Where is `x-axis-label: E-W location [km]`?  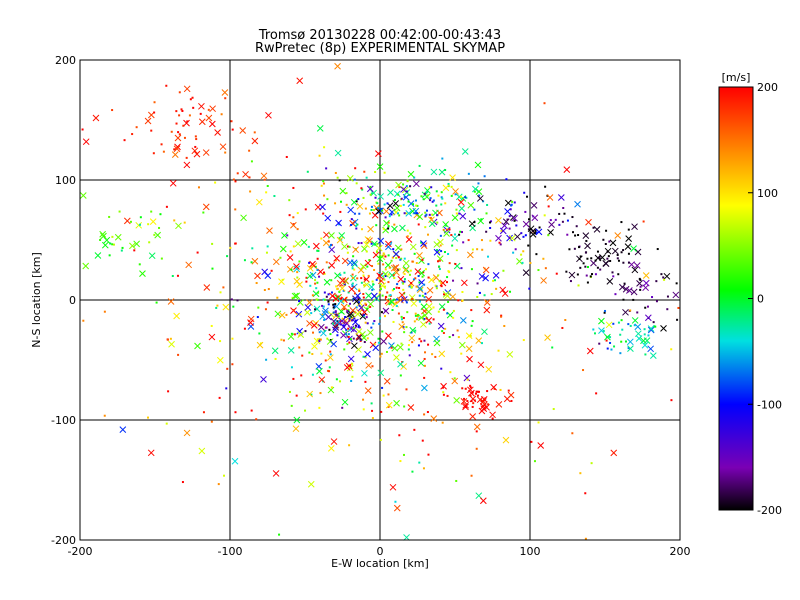
x-axis-label: E-W location [km] is located at coordinates (380, 563).